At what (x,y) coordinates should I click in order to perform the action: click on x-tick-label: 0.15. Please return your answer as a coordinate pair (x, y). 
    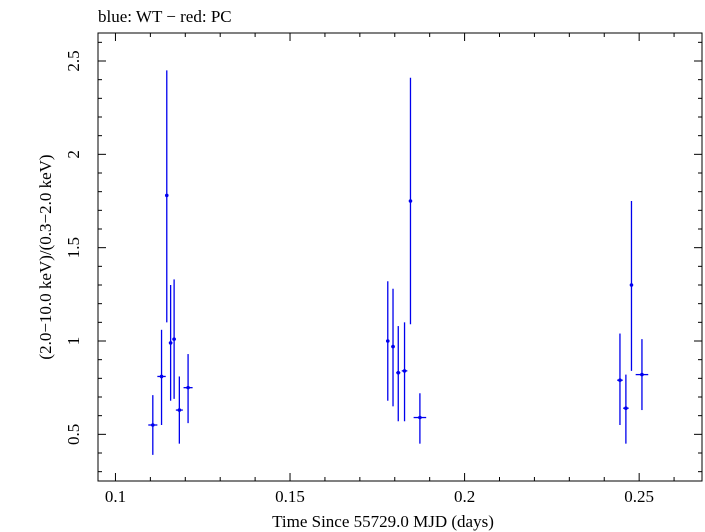
    Looking at the image, I should click on (290, 496).